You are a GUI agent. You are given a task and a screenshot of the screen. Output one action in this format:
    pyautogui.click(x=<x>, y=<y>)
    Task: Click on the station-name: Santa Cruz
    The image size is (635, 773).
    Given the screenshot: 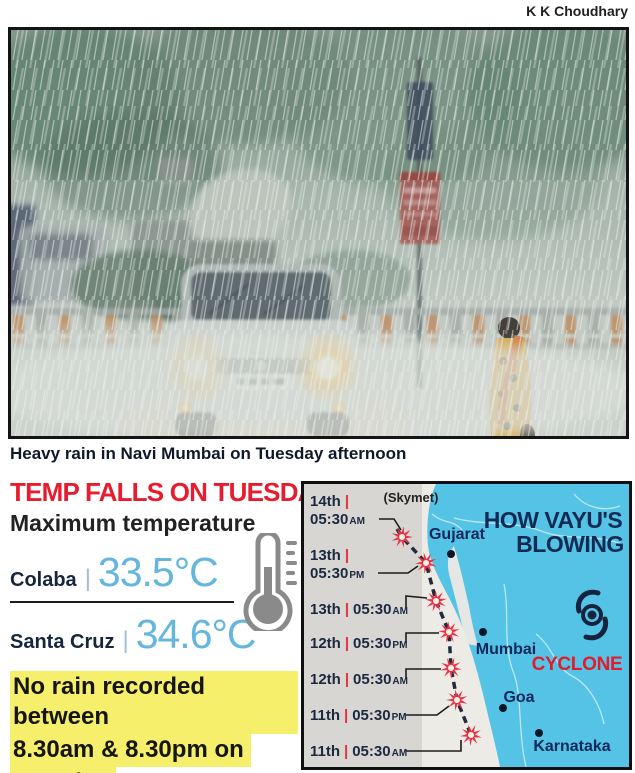 What is the action you would take?
    pyautogui.click(x=62, y=642)
    